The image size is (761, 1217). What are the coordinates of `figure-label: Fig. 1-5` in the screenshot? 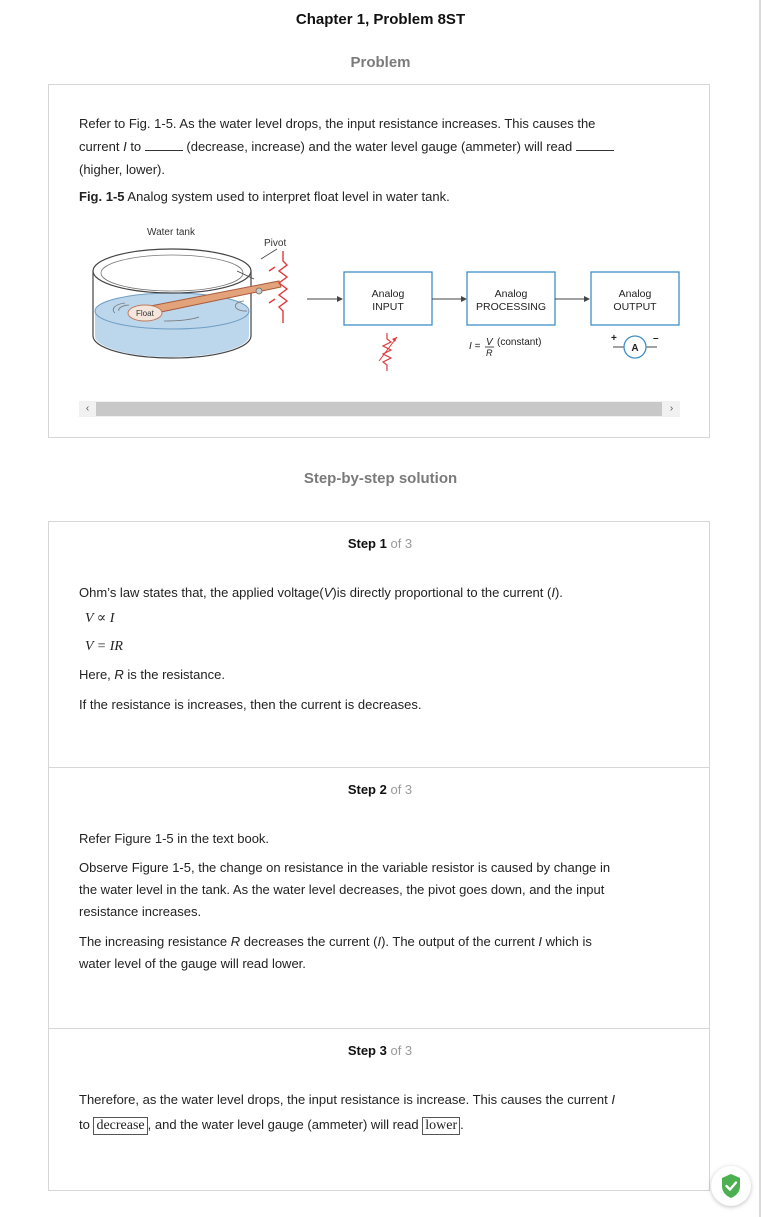 It's located at (102, 196).